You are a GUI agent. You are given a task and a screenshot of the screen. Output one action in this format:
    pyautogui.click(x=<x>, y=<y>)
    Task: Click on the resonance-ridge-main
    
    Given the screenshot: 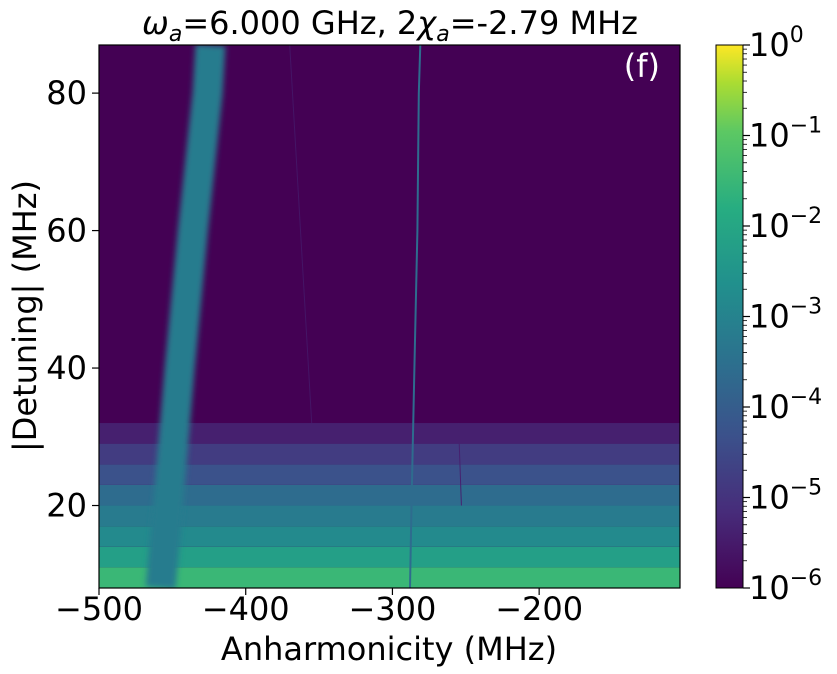 What is the action you would take?
    pyautogui.click(x=185, y=316)
    